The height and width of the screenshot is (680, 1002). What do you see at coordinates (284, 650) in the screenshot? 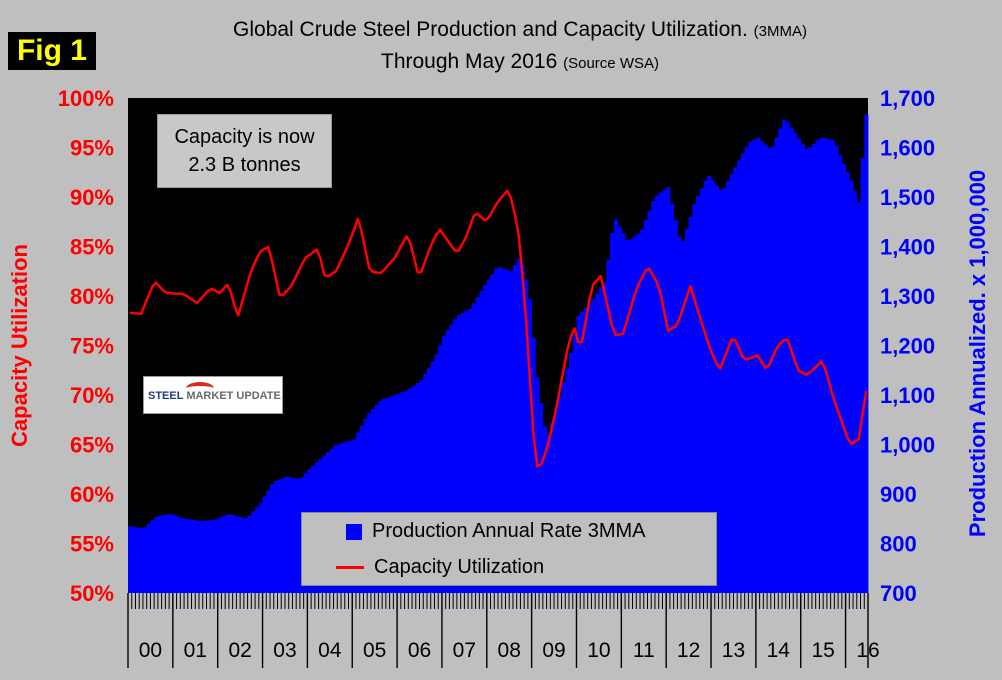
I see `x-tick-label: 03` at bounding box center [284, 650].